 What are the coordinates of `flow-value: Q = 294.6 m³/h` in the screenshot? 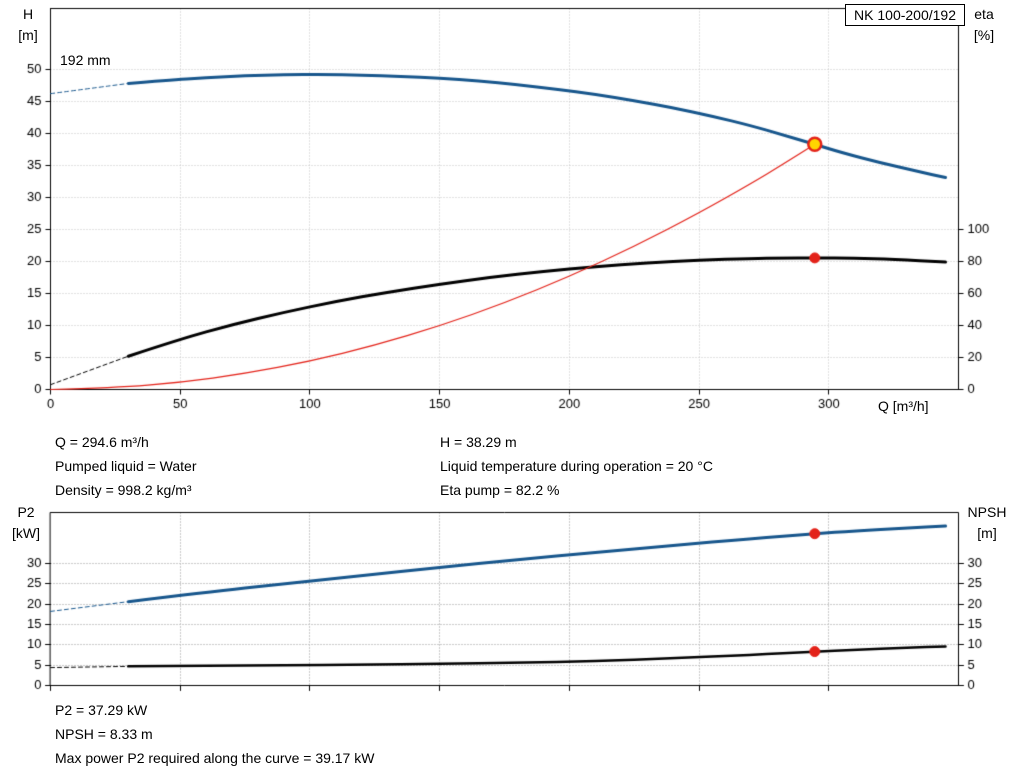 It's located at (102, 442).